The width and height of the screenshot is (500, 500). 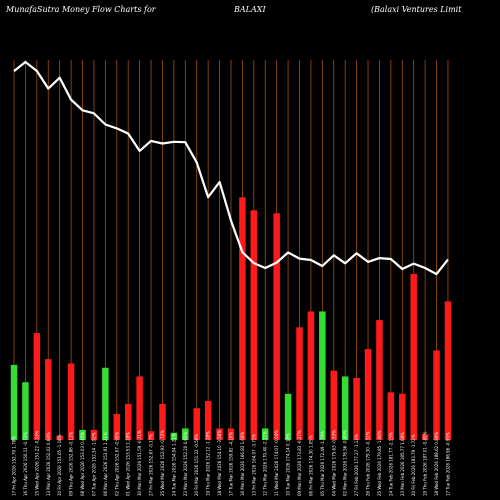 I want to click on x-tick-label: 26 Thu Feb 2026 179.30 -0.31%, so click(x=368, y=463).